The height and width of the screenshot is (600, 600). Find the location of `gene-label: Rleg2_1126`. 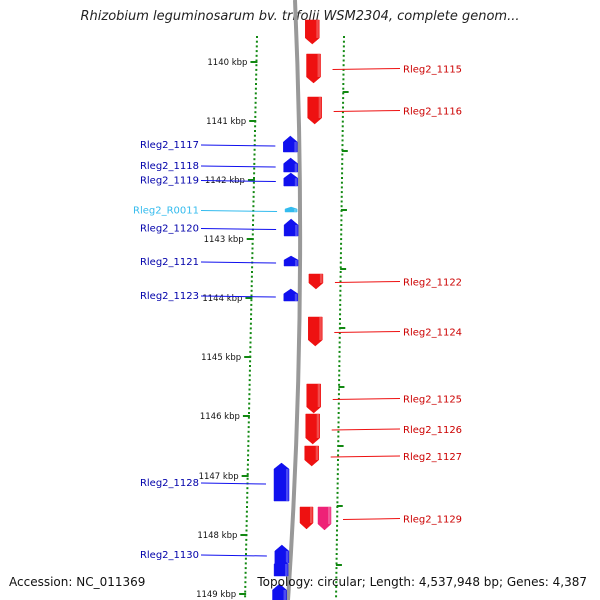

gene-label: Rleg2_1126 is located at coordinates (432, 430).